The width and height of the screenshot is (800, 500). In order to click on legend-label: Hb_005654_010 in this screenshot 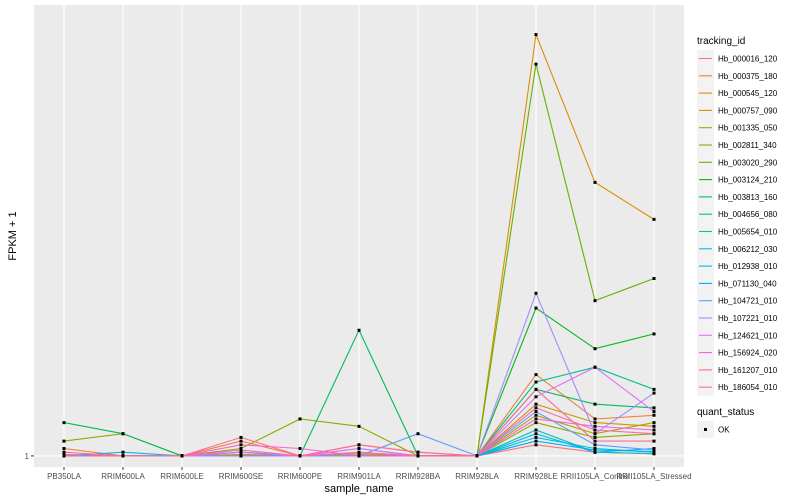, I will do `click(748, 232)`.